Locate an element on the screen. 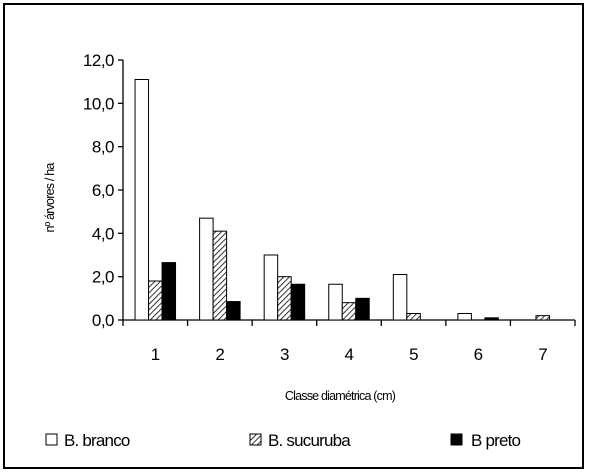 The height and width of the screenshot is (474, 589). y-tick-label: 10,0 is located at coordinates (98, 103).